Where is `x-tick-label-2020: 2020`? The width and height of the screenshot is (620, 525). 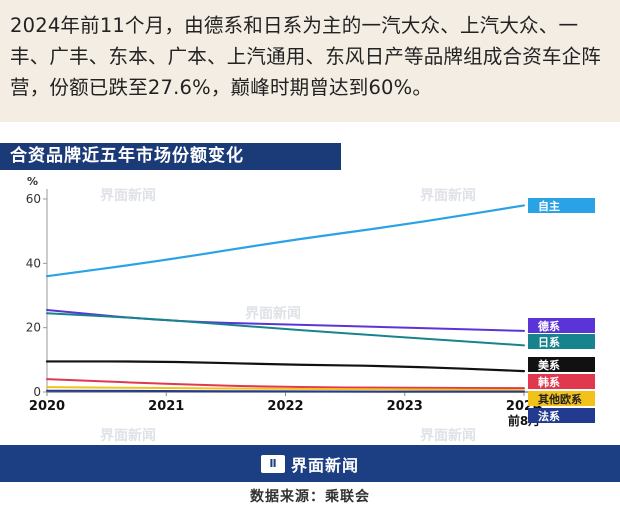
x-tick-label-2020: 2020 is located at coordinates (47, 406).